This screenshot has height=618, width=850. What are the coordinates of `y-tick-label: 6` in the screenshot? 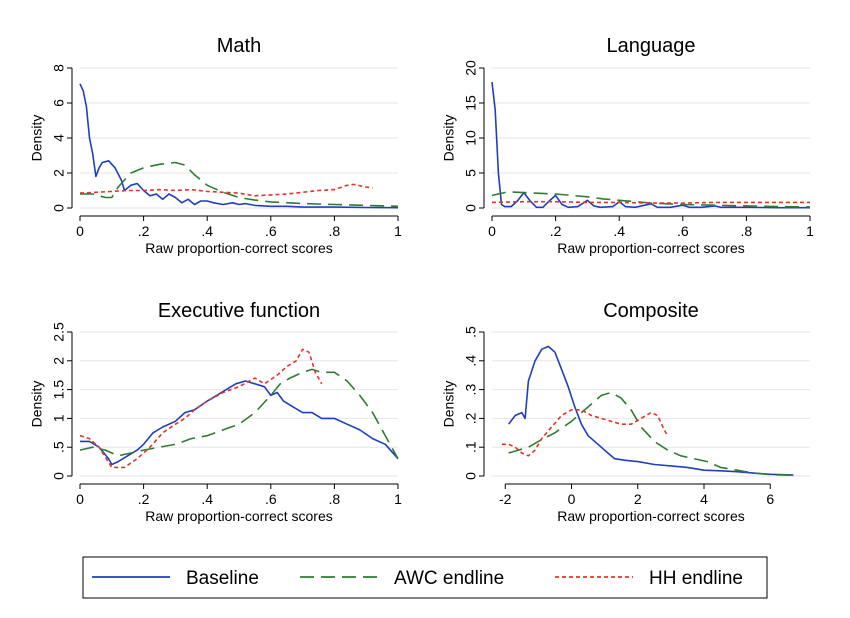 It's located at (59, 103).